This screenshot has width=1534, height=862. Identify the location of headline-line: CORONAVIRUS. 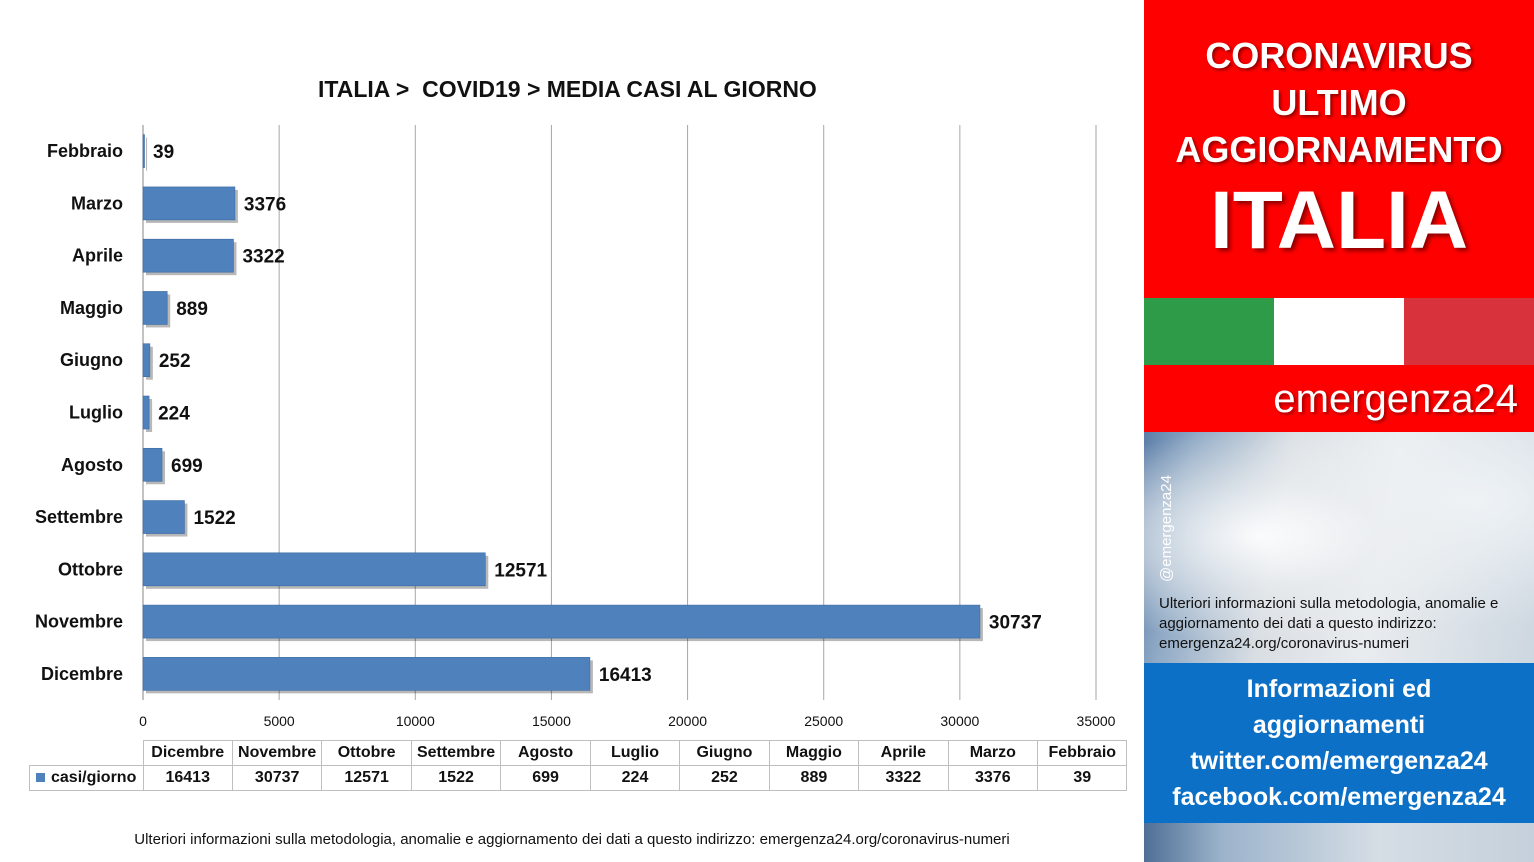
(1339, 55).